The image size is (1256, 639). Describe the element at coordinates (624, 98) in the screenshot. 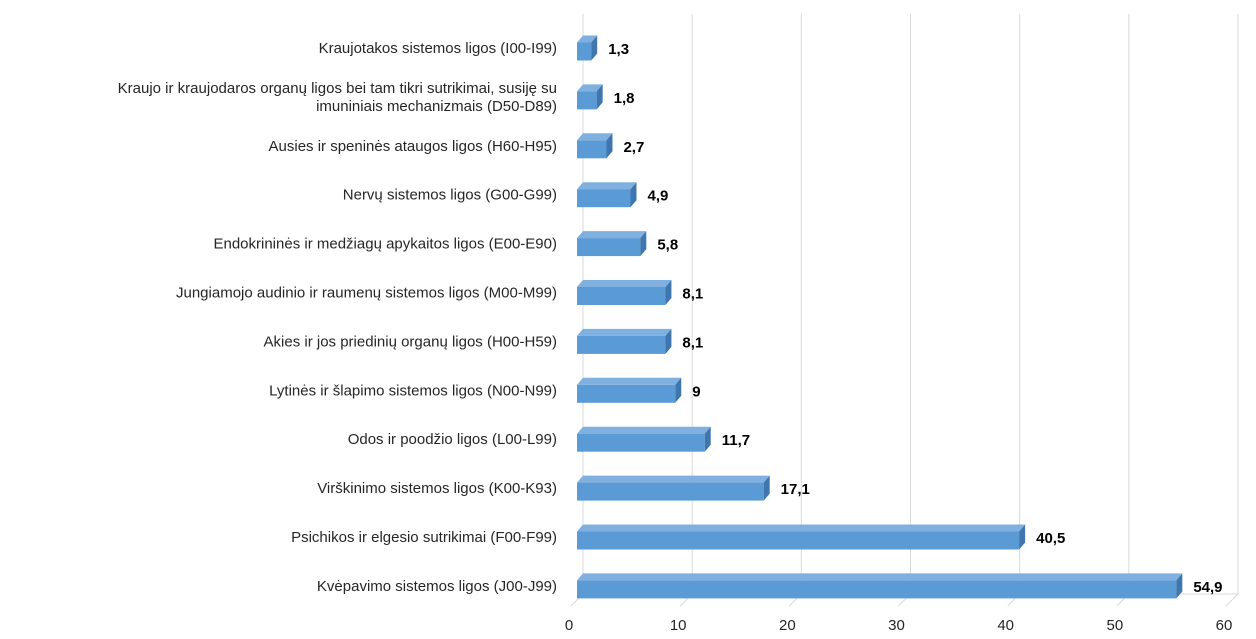

I see `data-label: 1,8` at that location.